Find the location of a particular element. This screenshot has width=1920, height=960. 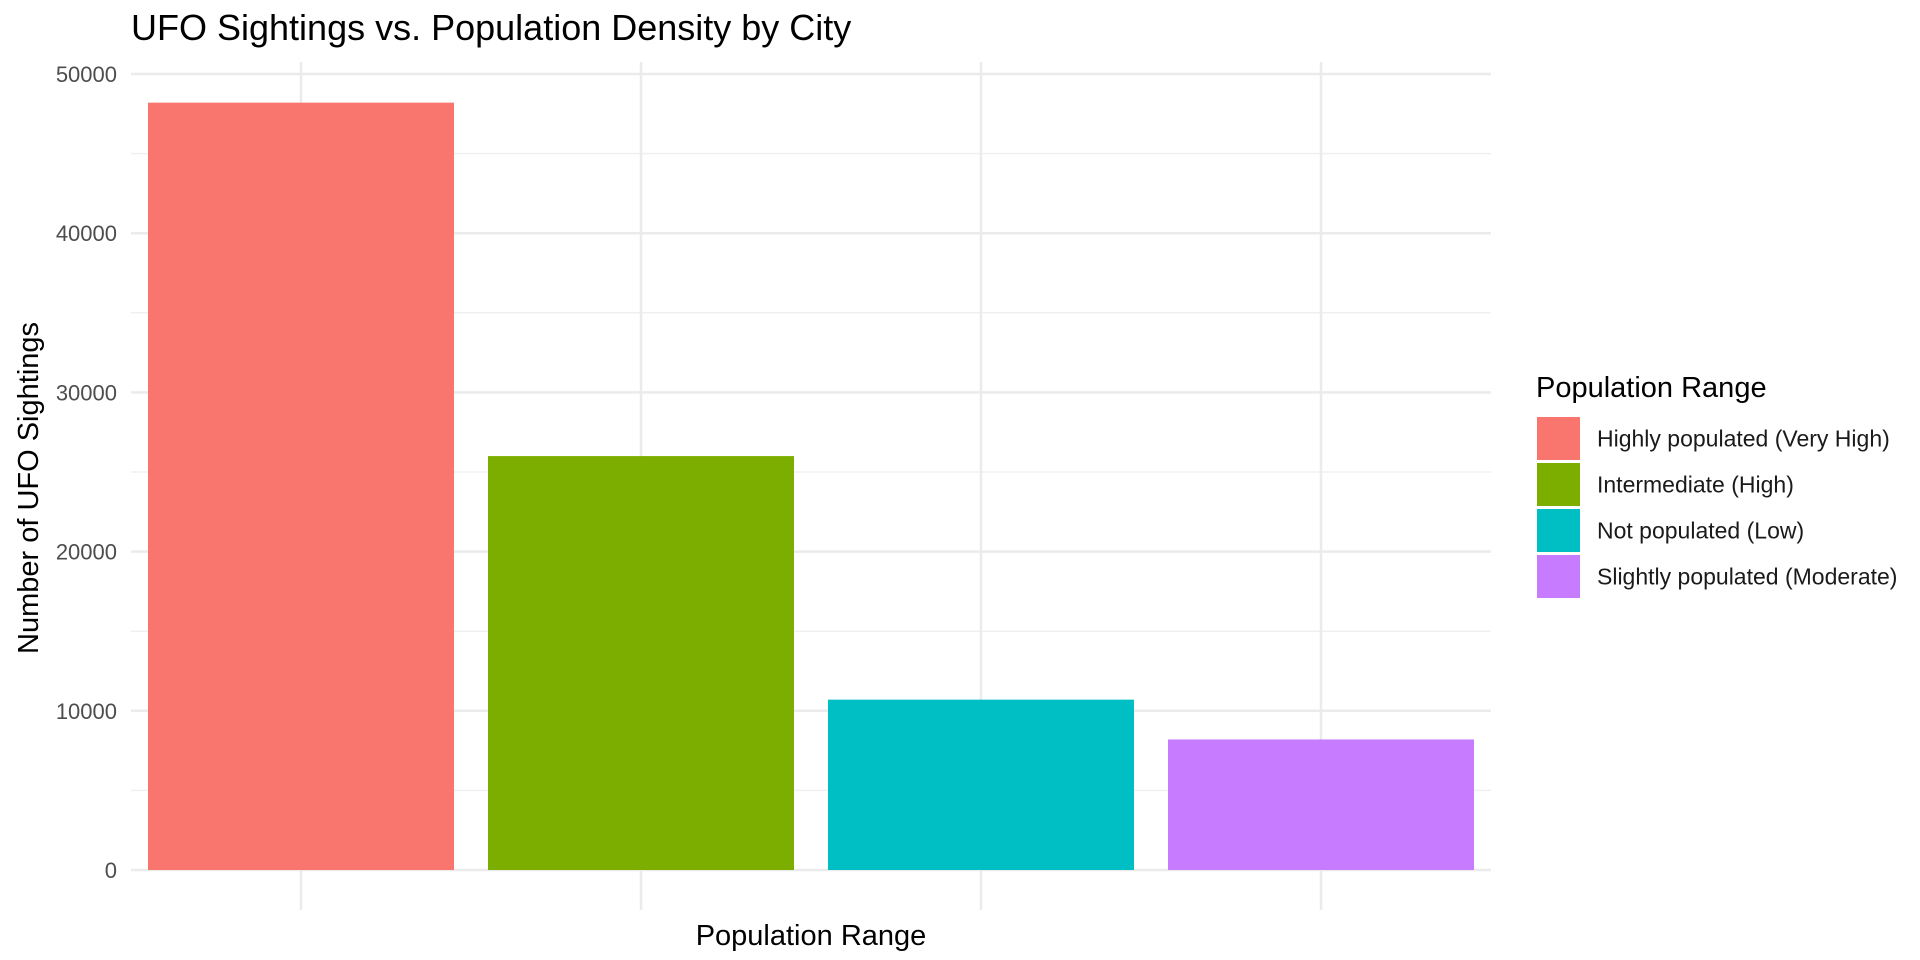

y-tick-label: 50000 is located at coordinates (86, 74).